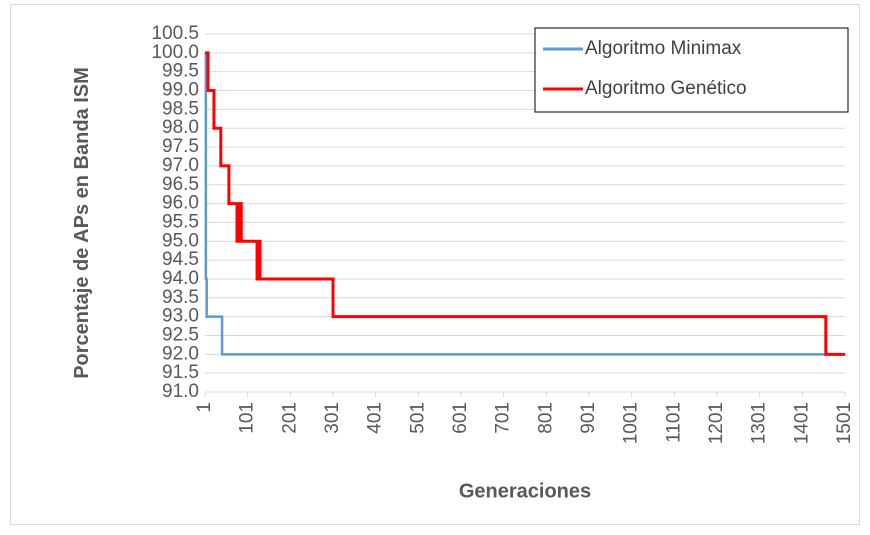 This screenshot has width=870, height=535. What do you see at coordinates (180, 278) in the screenshot?
I see `y-tick-label: 94.0` at bounding box center [180, 278].